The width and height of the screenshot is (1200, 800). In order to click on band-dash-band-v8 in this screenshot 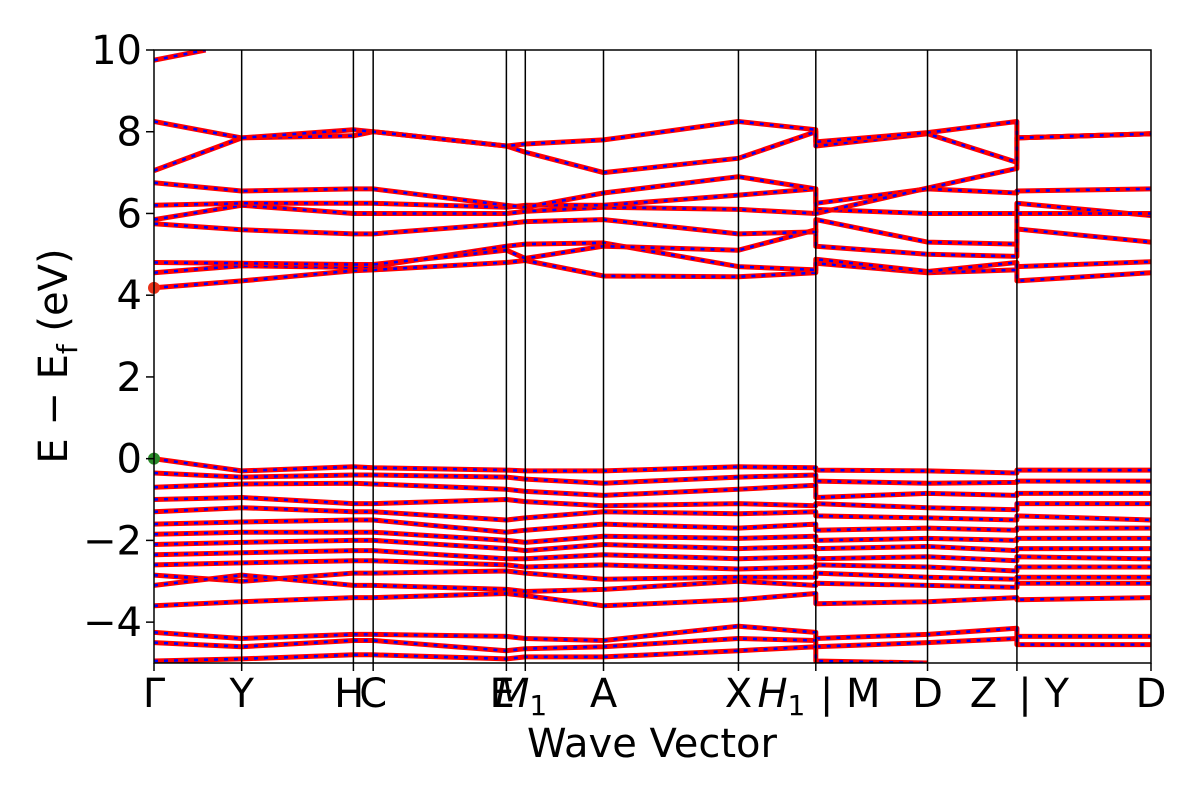, I will do `click(652, 545)`.